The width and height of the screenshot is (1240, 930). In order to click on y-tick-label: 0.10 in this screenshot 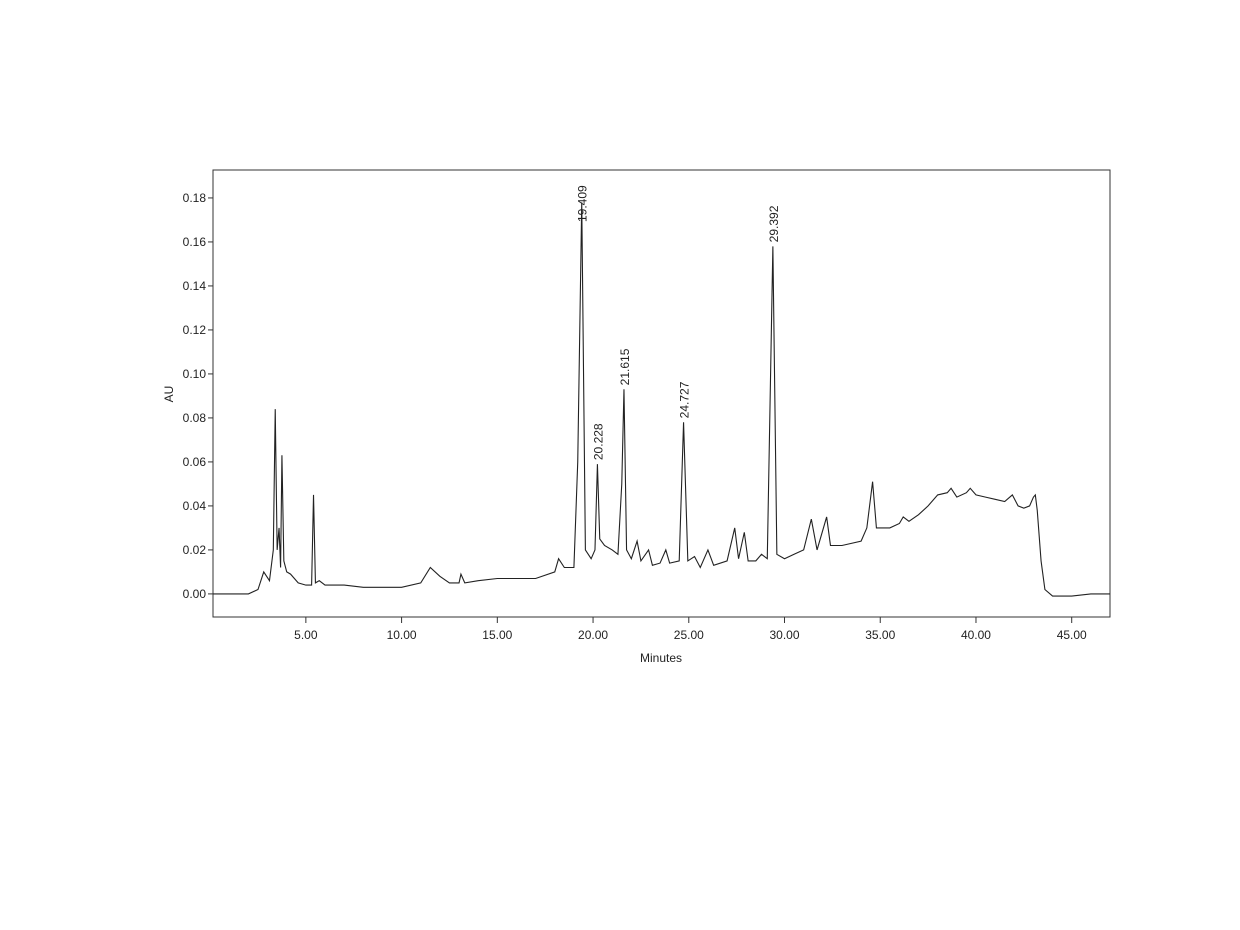, I will do `click(195, 374)`.